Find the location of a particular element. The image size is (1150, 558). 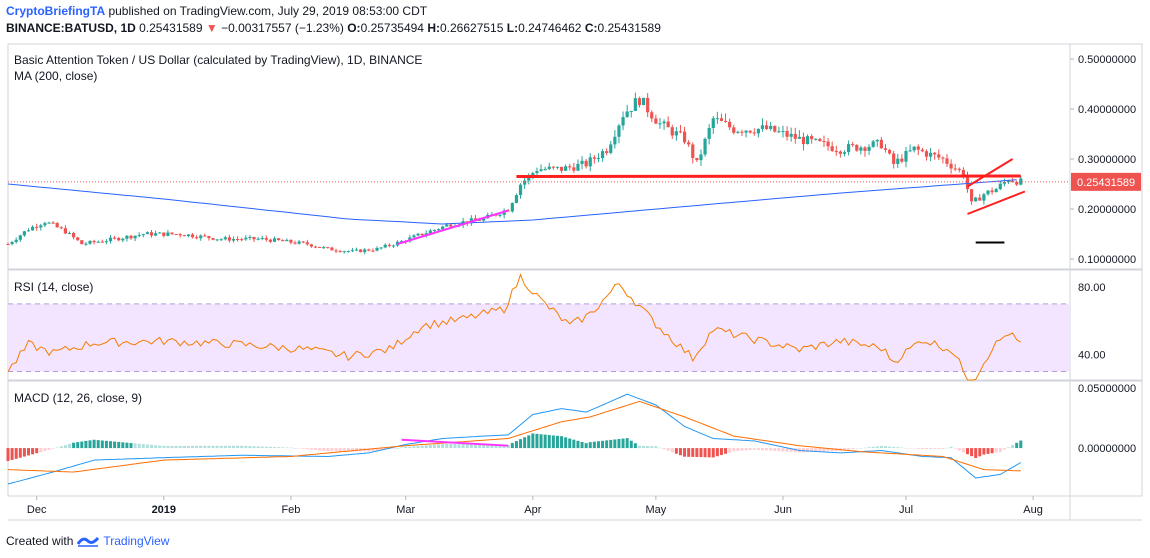

macd-tick-label: 0.00000000 is located at coordinates (1107, 449).